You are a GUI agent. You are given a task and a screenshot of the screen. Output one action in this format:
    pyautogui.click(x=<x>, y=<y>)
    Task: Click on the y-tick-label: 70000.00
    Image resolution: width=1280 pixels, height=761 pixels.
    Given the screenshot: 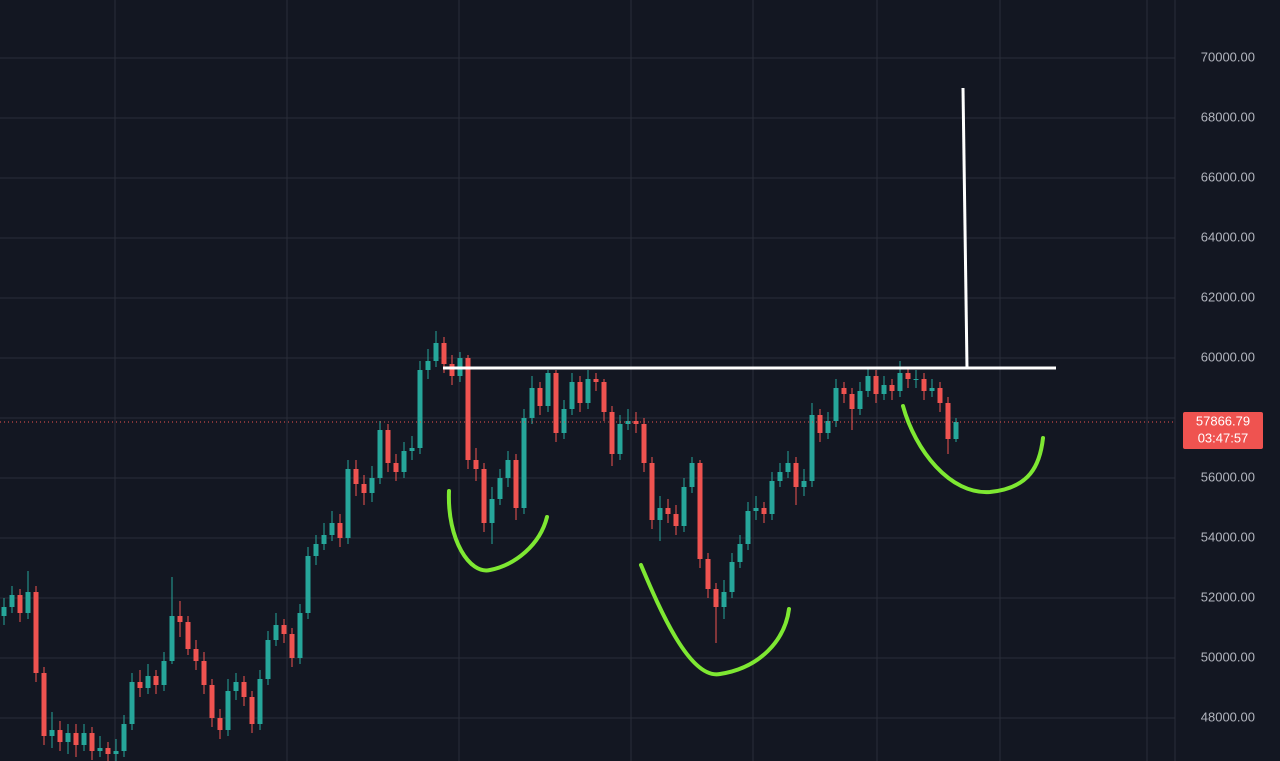 What is the action you would take?
    pyautogui.click(x=1228, y=56)
    